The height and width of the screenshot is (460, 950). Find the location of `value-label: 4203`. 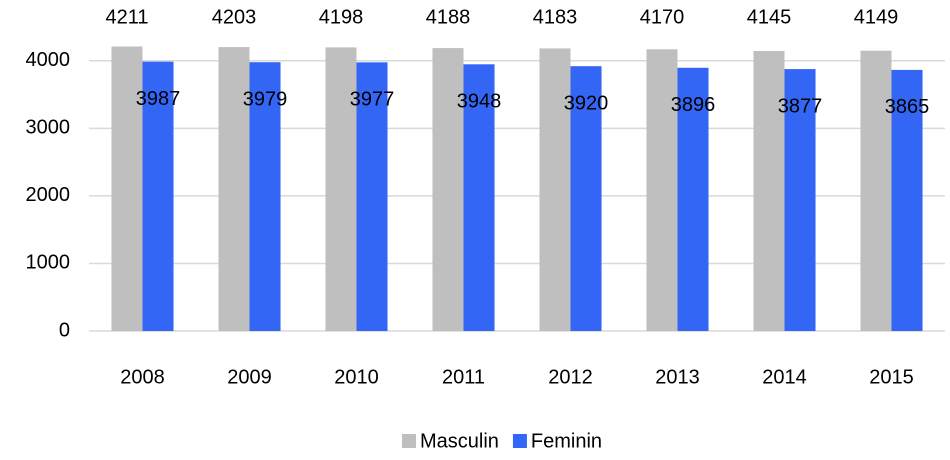

value-label: 4203 is located at coordinates (234, 17).